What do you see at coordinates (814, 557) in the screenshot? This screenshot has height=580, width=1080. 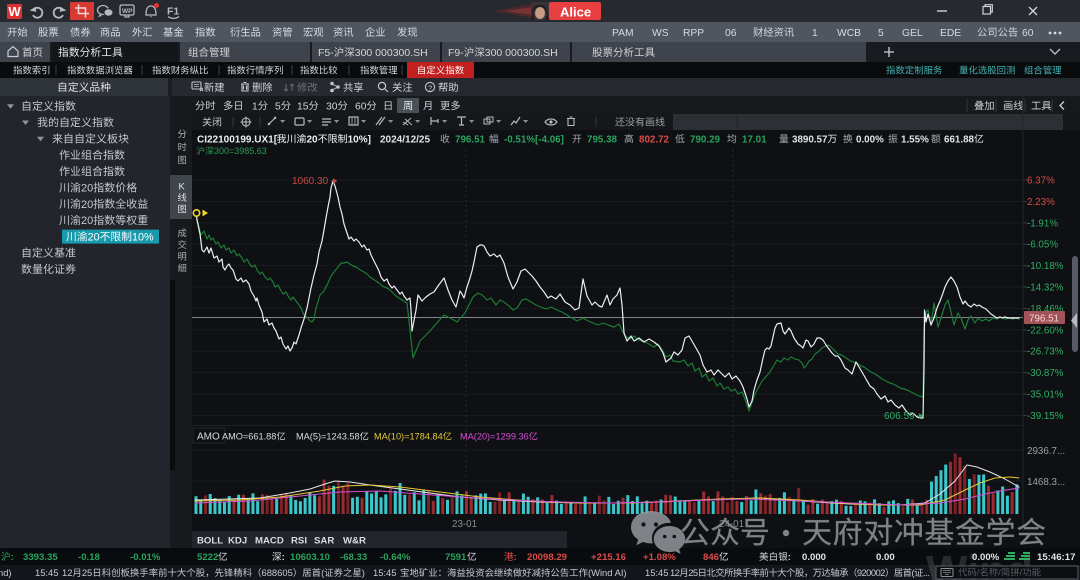 I see `svg-text: 0.000` at bounding box center [814, 557].